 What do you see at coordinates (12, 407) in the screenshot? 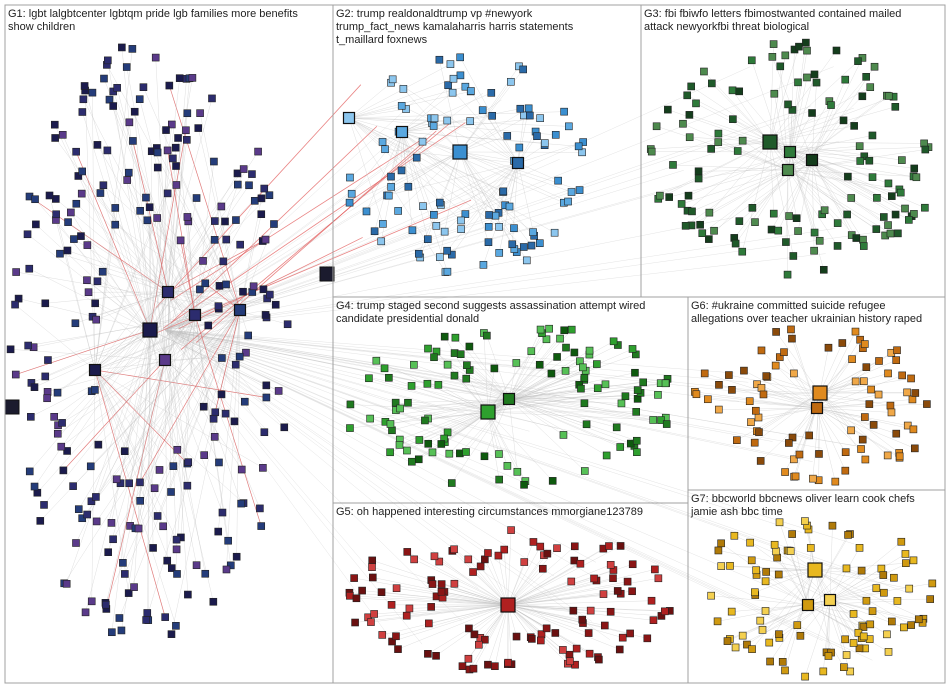
I see `isolated-node` at bounding box center [12, 407].